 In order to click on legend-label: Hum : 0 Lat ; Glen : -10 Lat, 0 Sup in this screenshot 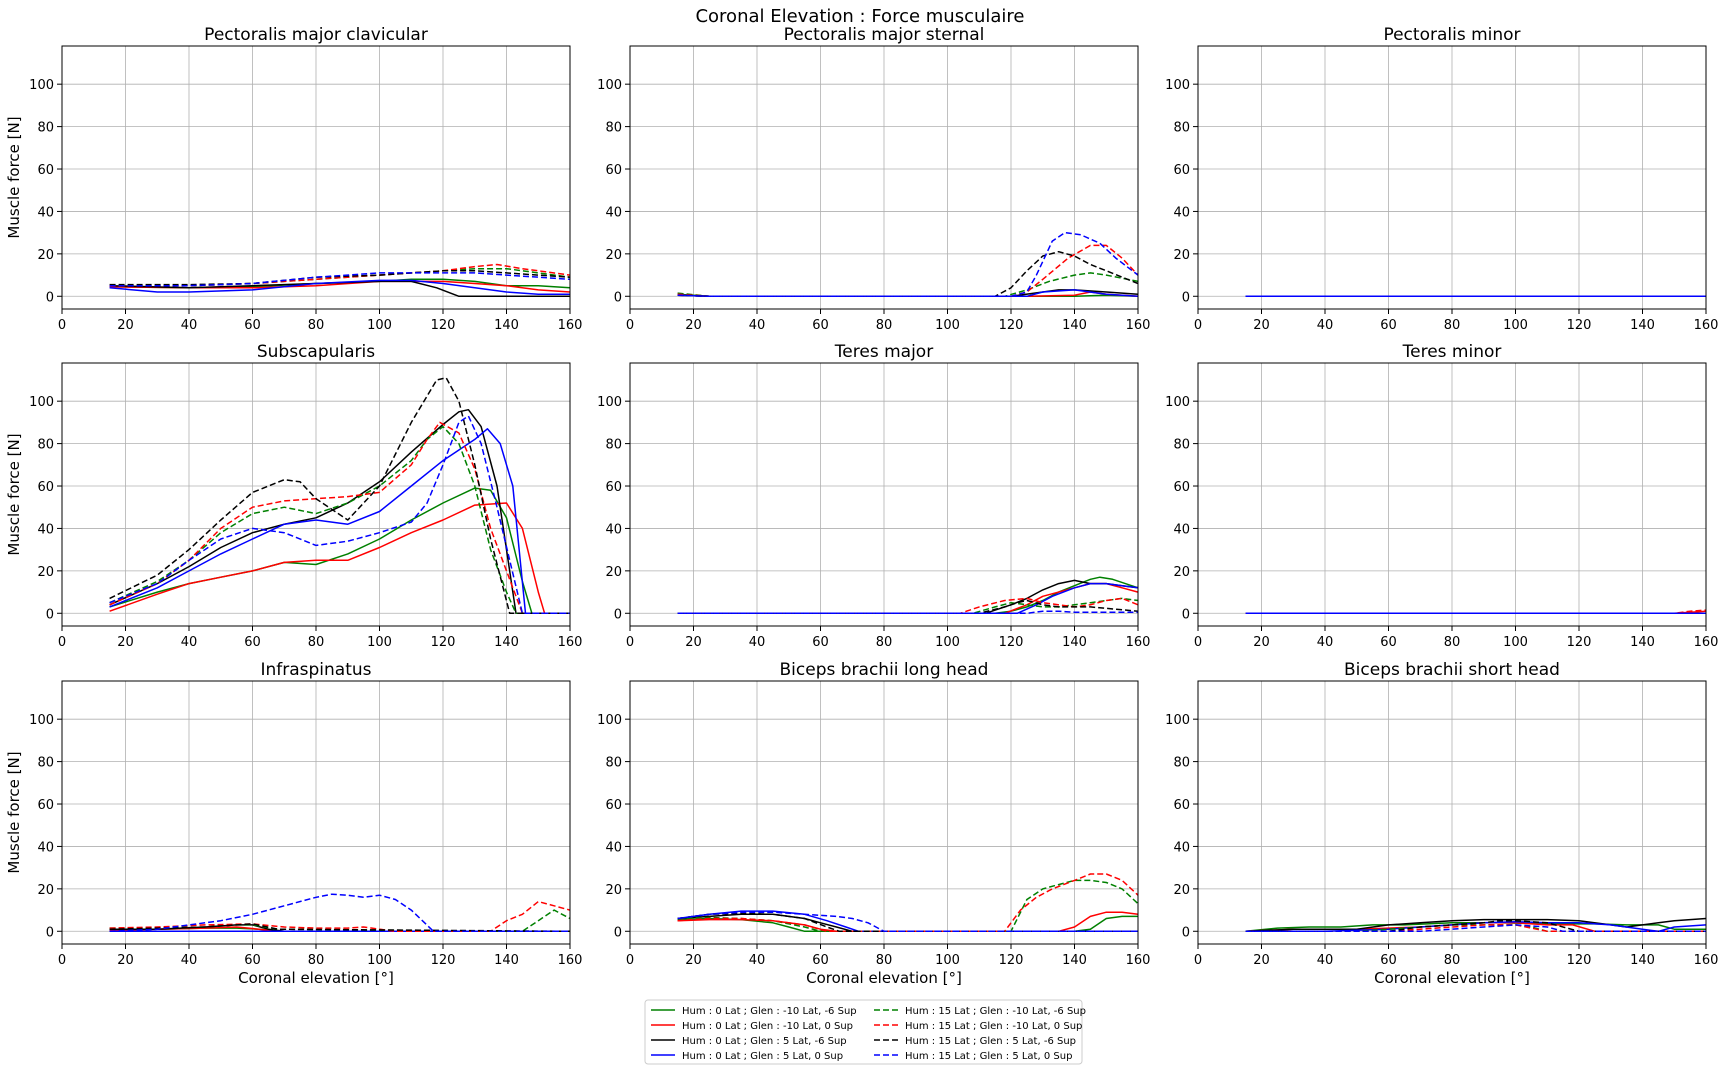, I will do `click(767, 1026)`.